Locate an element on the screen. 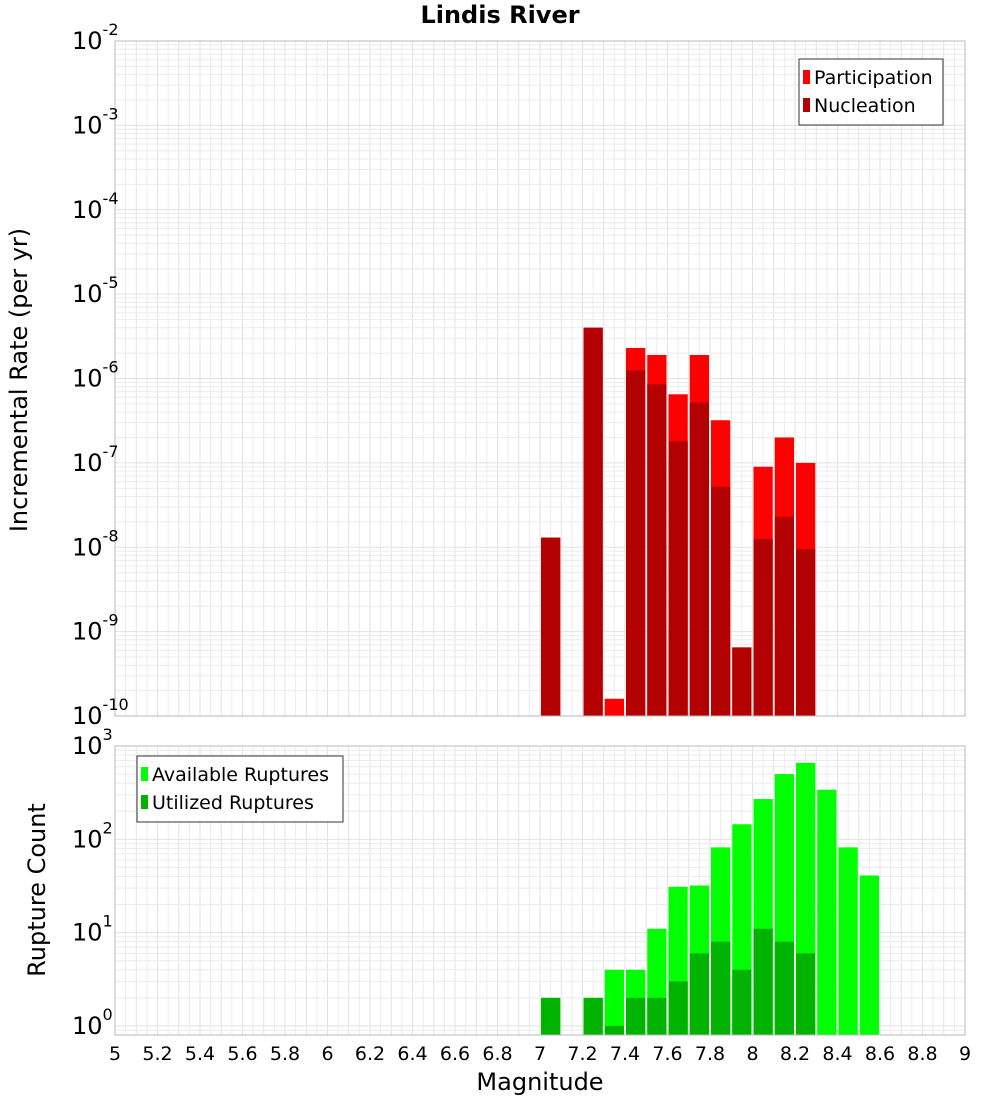 Image resolution: width=1000 pixels, height=1100 pixels. y-tick-exponent: 3 is located at coordinates (108, 734).